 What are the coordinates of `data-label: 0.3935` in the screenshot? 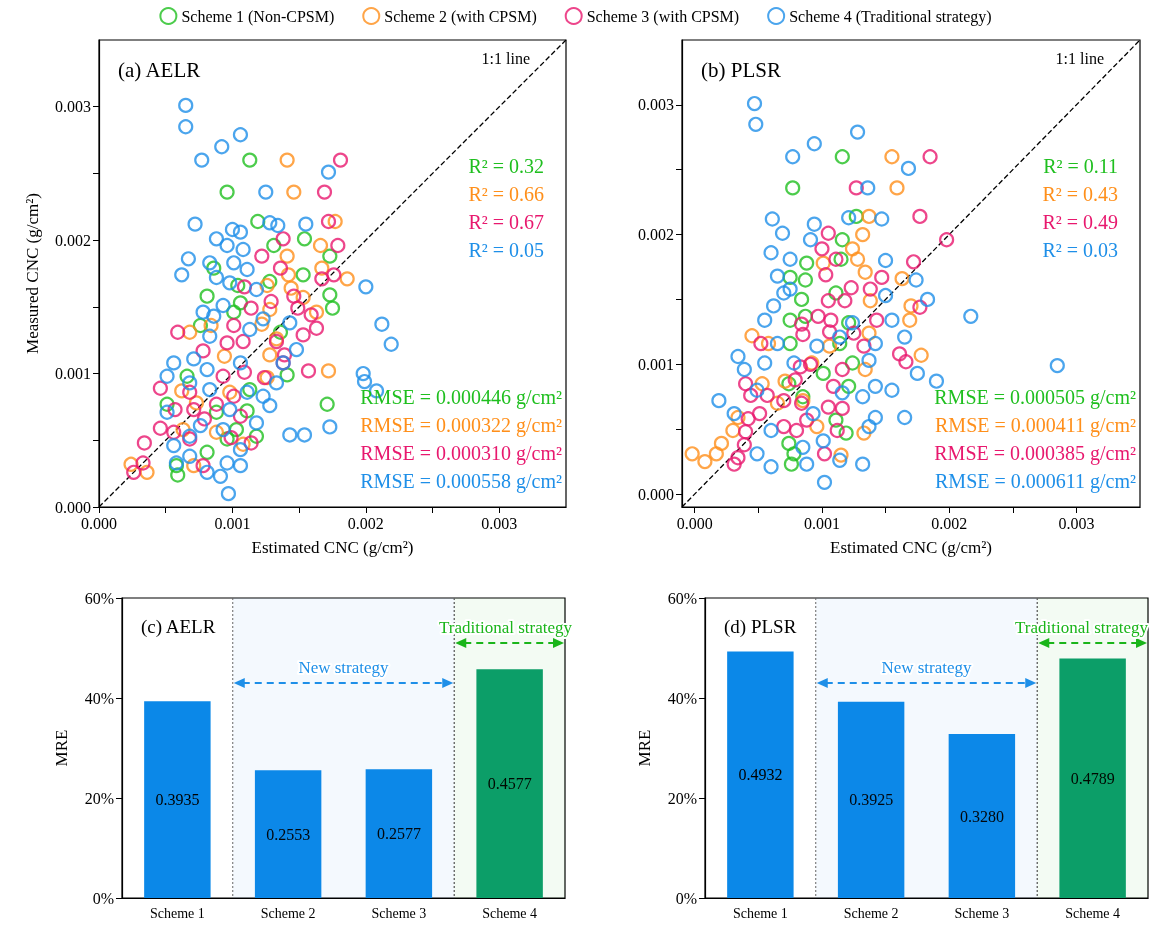 It's located at (177, 800).